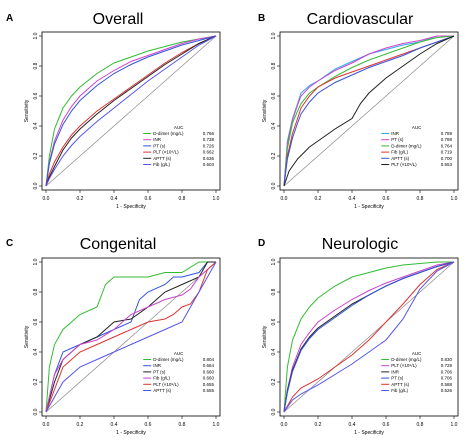 This screenshot has height=443, width=474. I want to click on legend-auc-value: 0.738, so click(209, 139).